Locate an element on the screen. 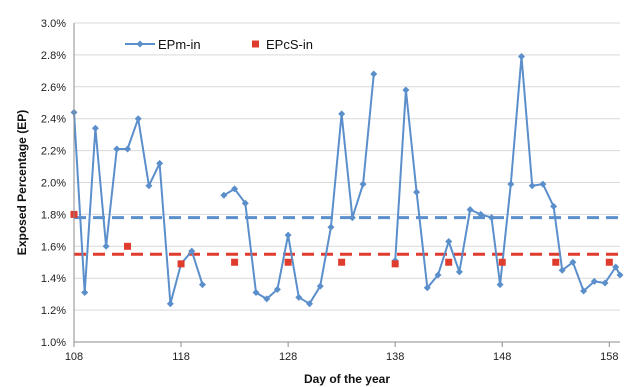  x-tick-label: 138 is located at coordinates (395, 357).